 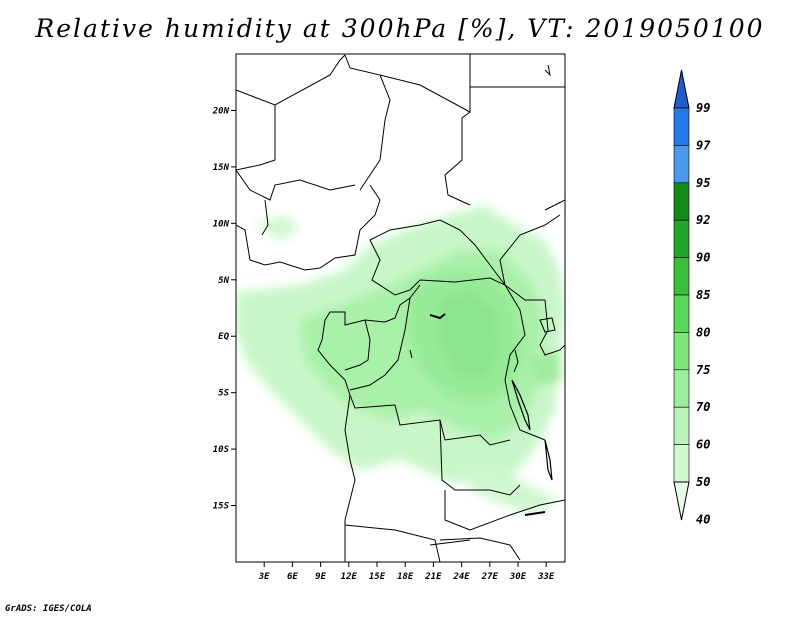 I want to click on credit-label: GrADS: IGES/COLA, so click(x=48, y=609).